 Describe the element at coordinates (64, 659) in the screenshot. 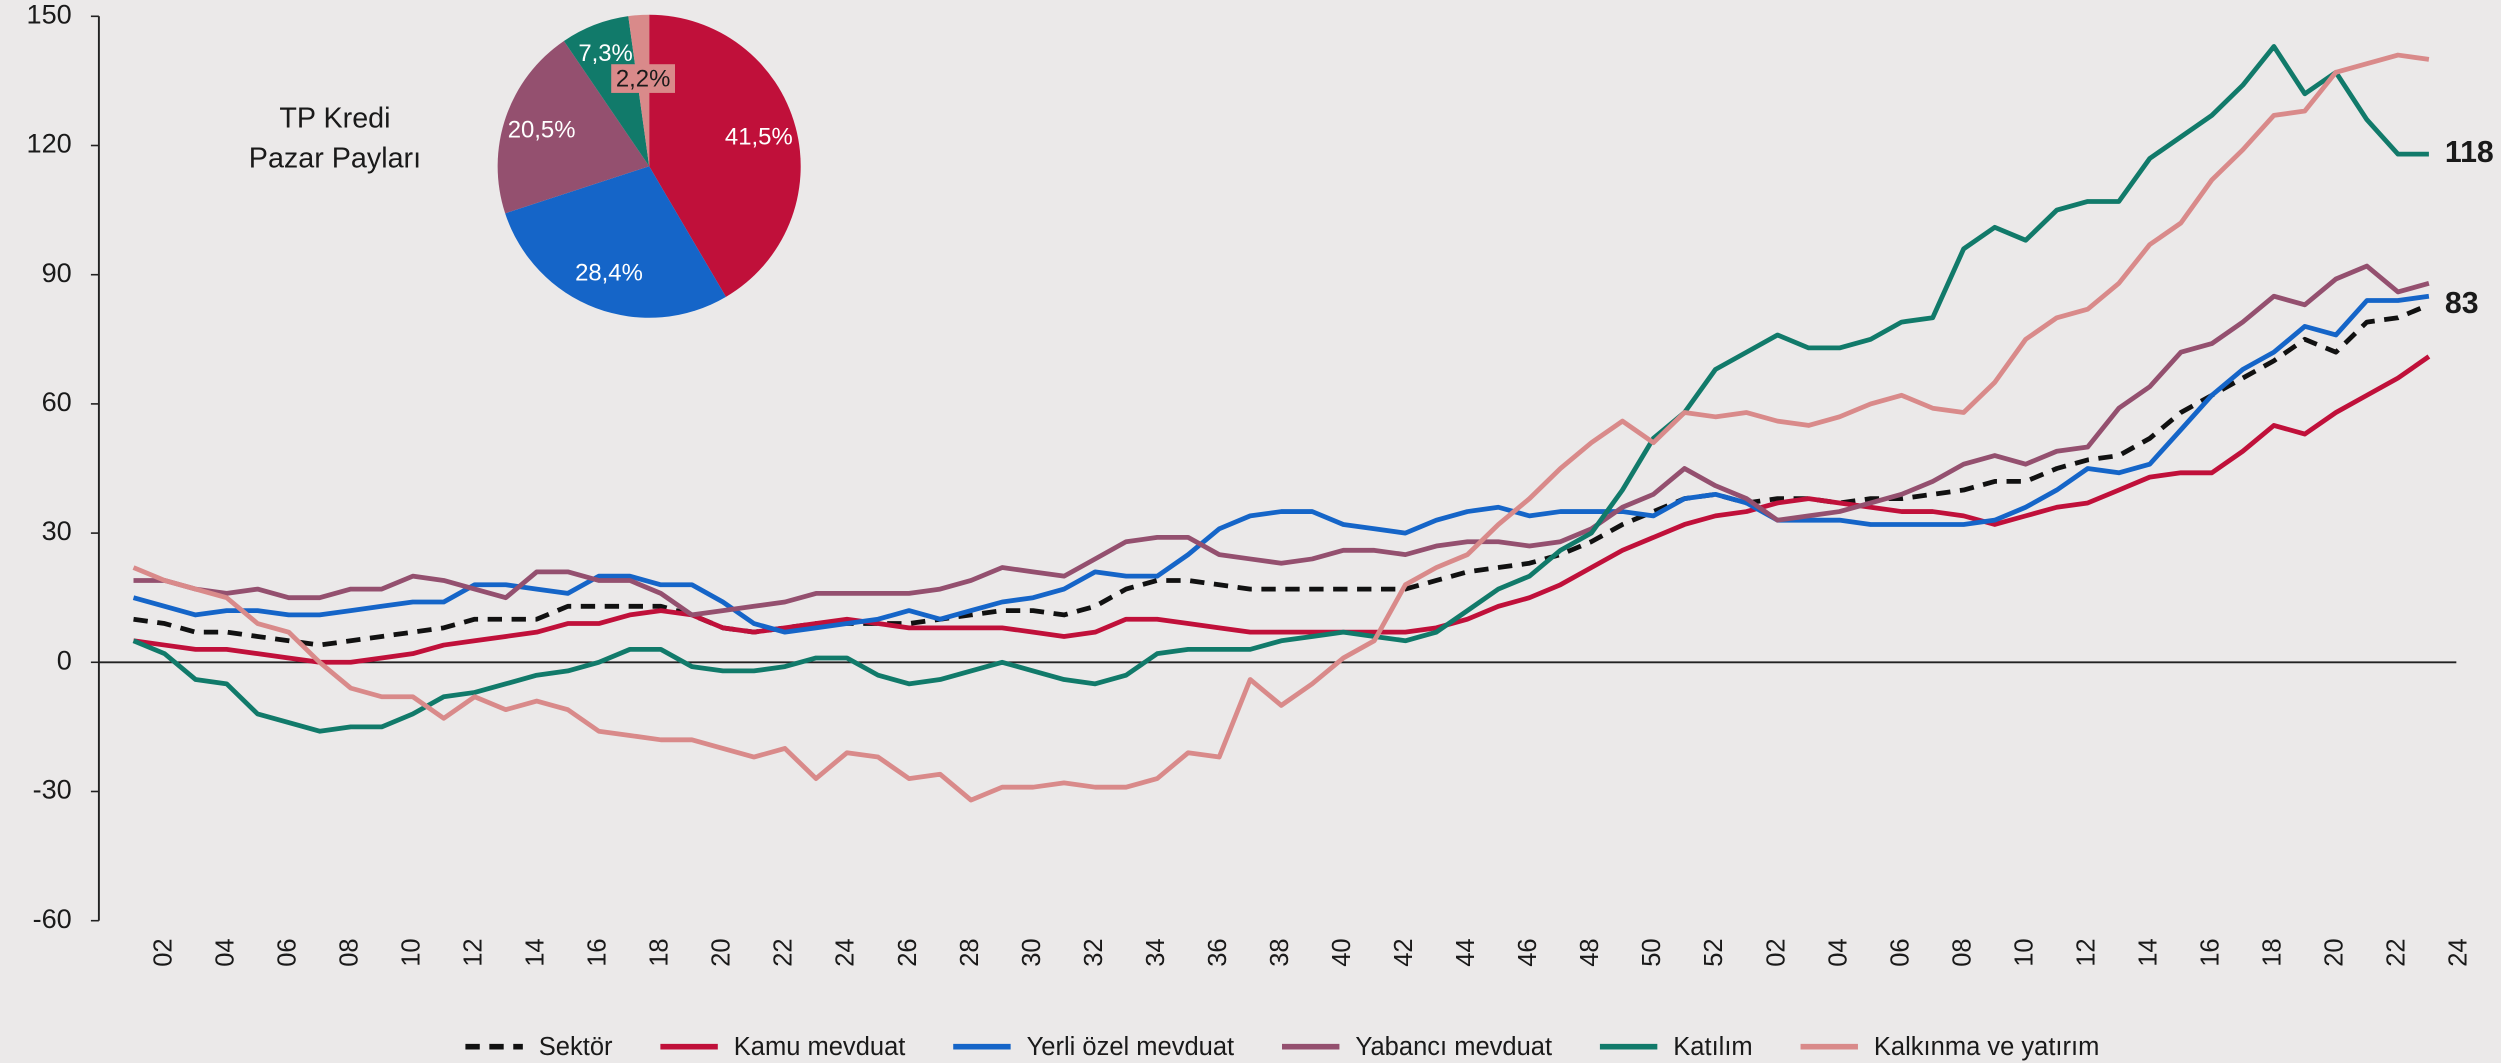

I see `y-tick-label: 0` at that location.